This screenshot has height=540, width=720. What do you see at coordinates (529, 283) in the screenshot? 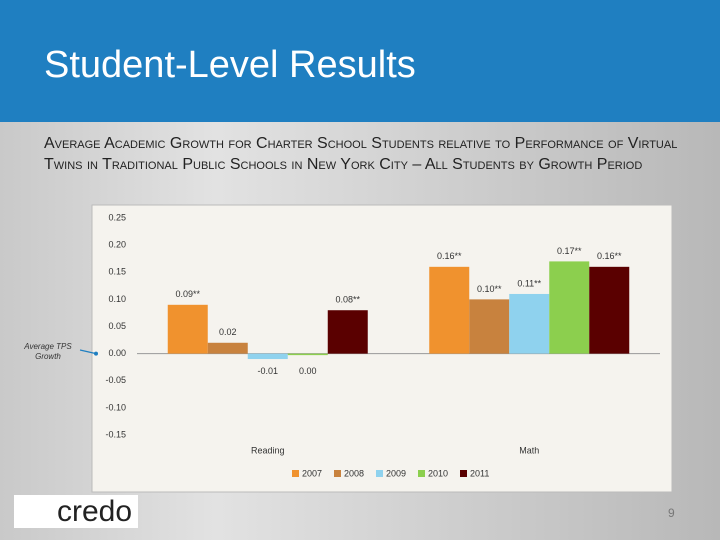
I see `value-label: 0.11**` at bounding box center [529, 283].